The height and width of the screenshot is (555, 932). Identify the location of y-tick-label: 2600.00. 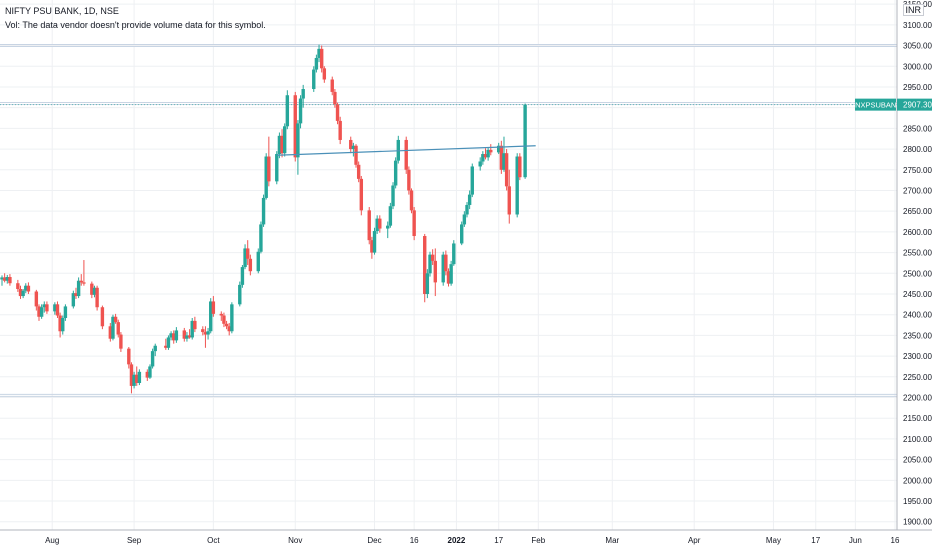
(917, 232).